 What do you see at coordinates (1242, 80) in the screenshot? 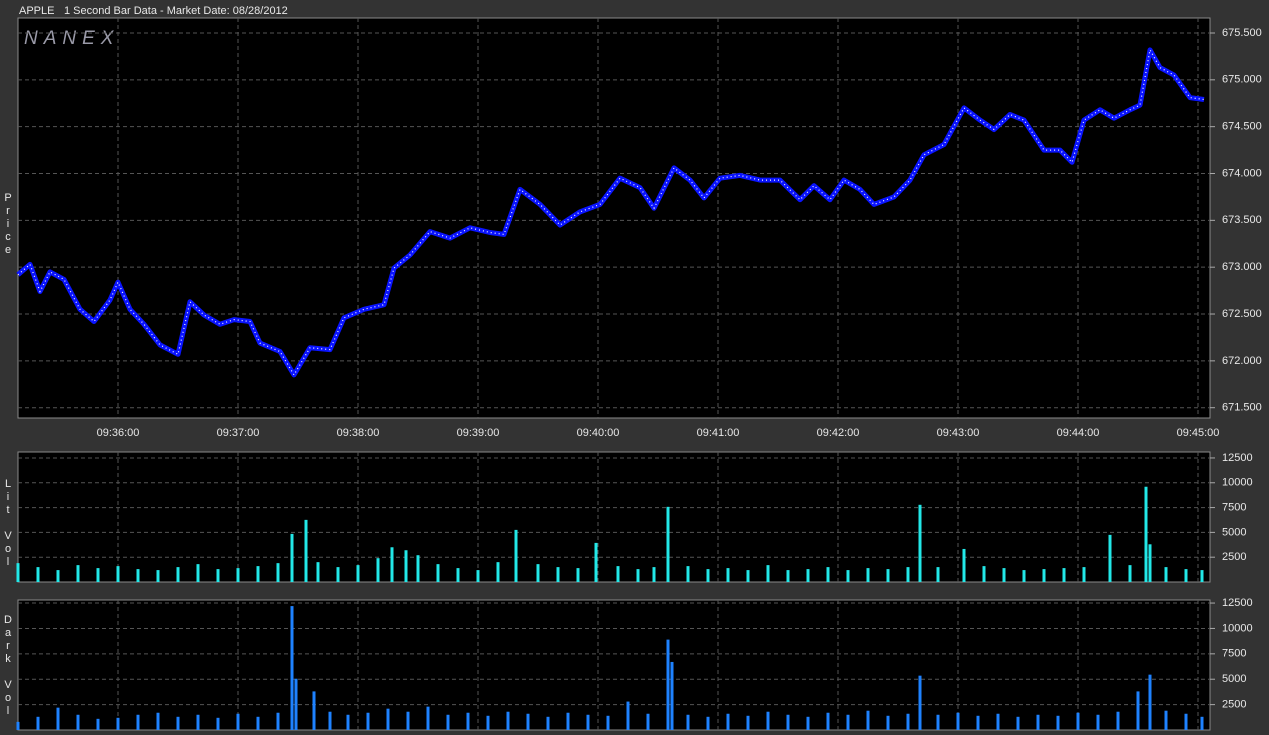
I see `y-tick-label: 675.000` at bounding box center [1242, 80].